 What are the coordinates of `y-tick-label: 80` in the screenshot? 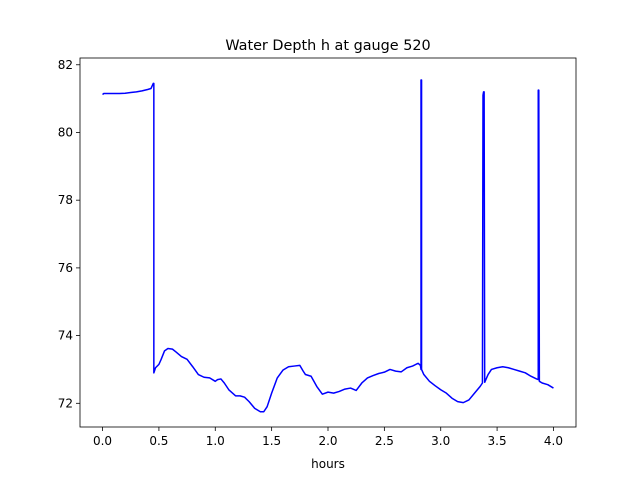 It's located at (65, 132).